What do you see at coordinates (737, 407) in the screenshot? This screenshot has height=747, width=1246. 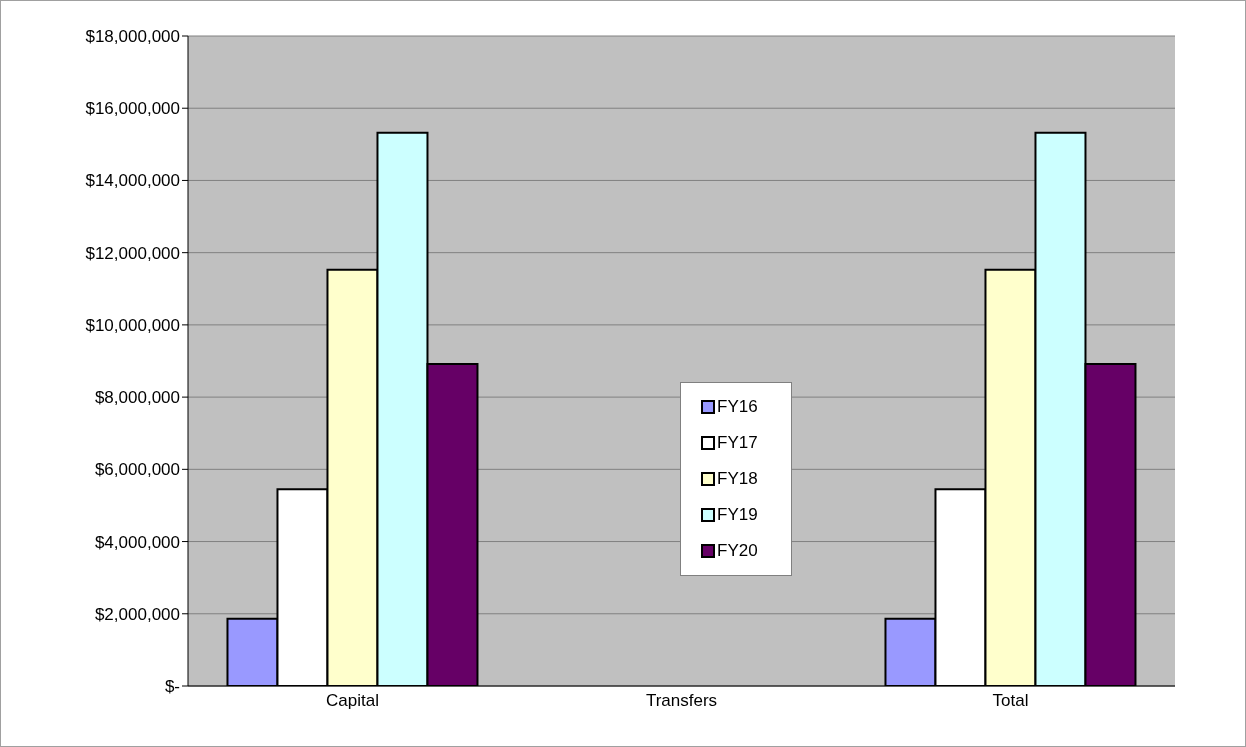 I see `legend-label: FY16` at bounding box center [737, 407].